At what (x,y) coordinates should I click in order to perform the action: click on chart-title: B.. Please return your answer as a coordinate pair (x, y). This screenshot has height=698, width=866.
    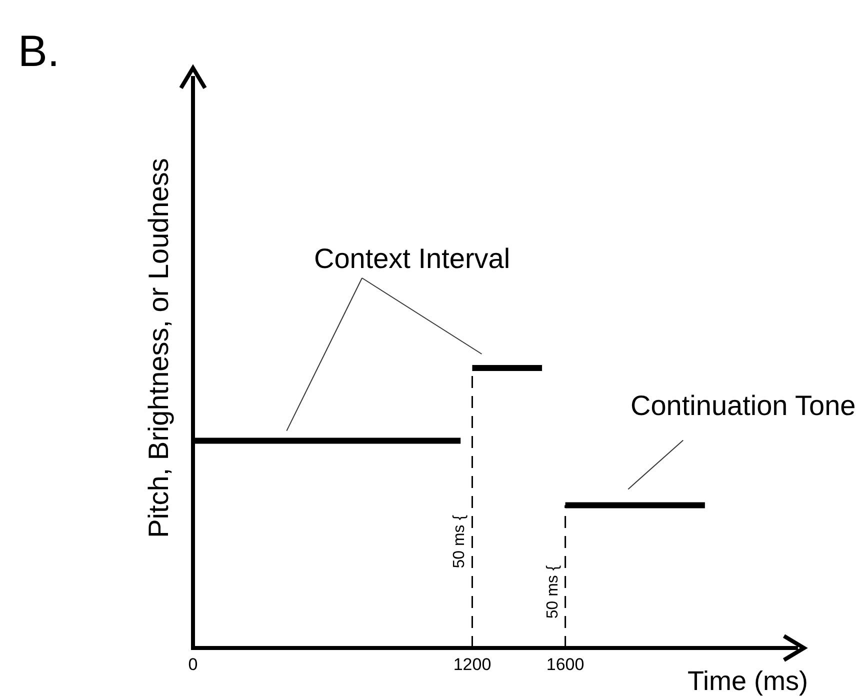
    Looking at the image, I should click on (39, 51).